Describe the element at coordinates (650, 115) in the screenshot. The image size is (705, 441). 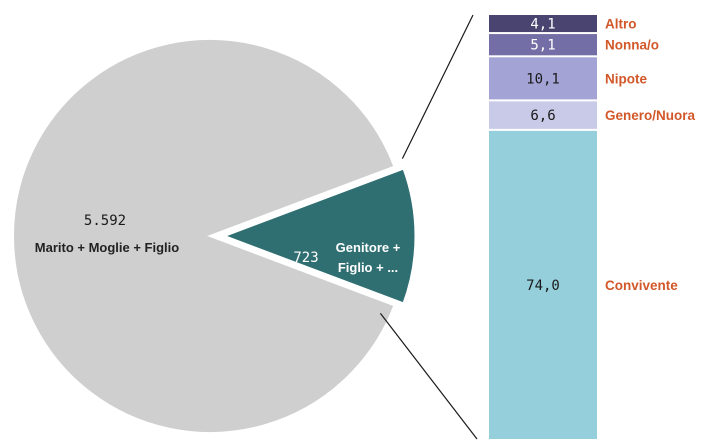
I see `bar-segment-label: Genero/Nuora` at that location.